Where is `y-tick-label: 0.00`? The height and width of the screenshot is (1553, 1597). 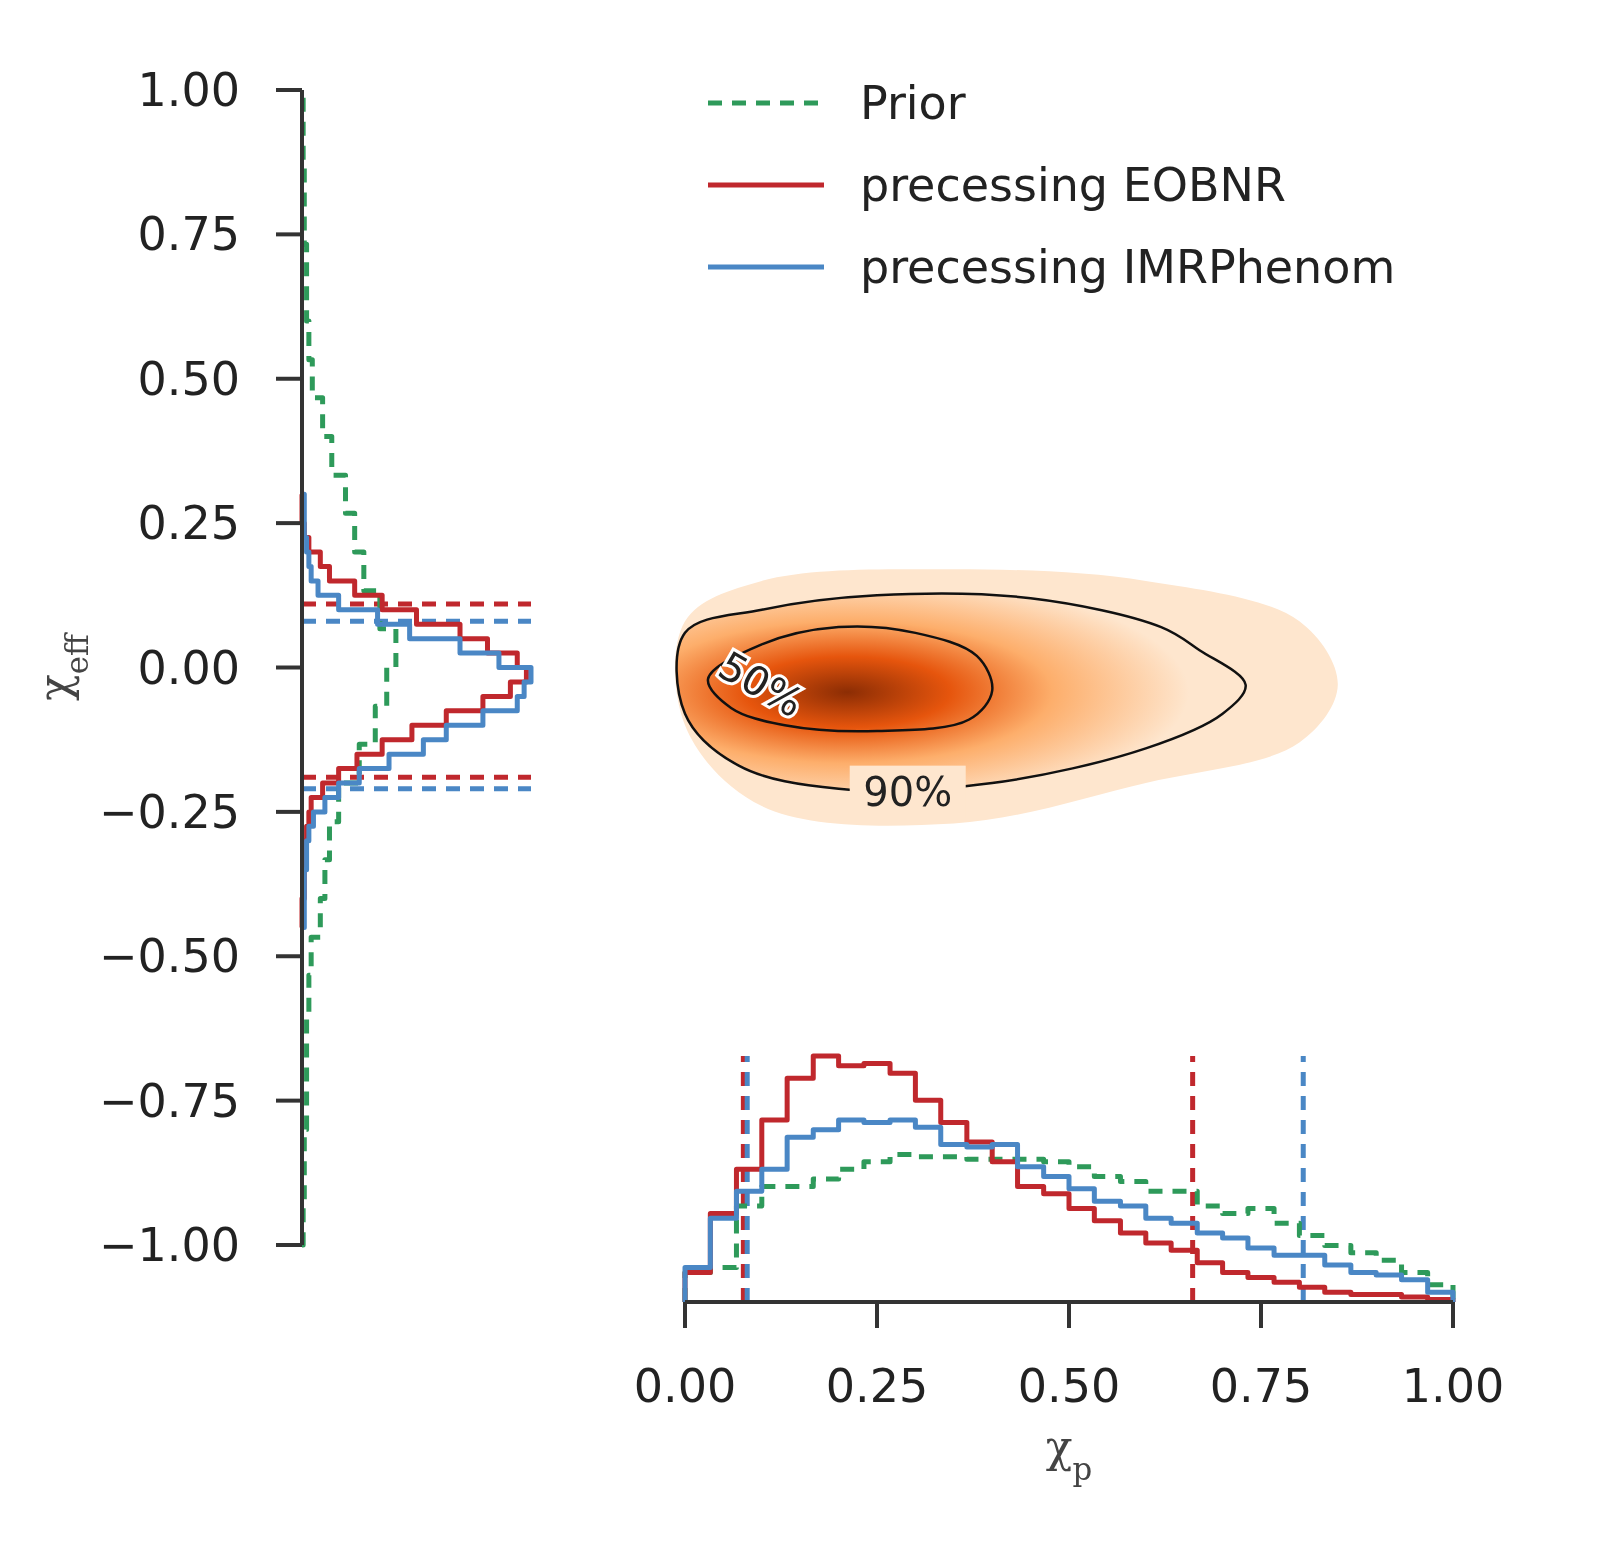 y-tick-label: 0.00 is located at coordinates (188, 667).